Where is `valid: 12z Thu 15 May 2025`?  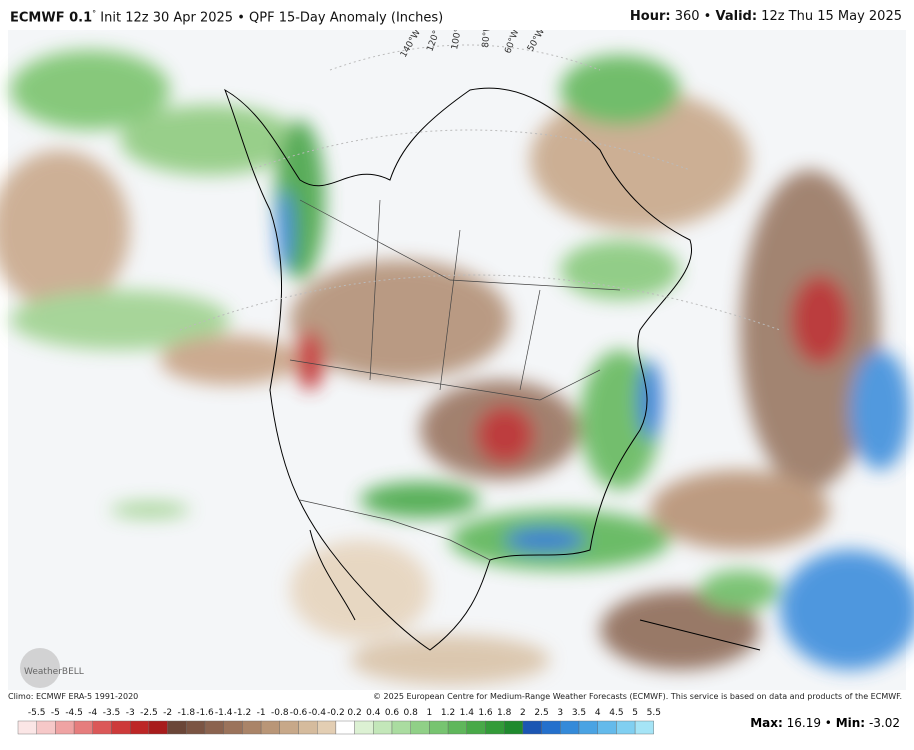 valid: 12z Thu 15 May 2025 is located at coordinates (831, 16).